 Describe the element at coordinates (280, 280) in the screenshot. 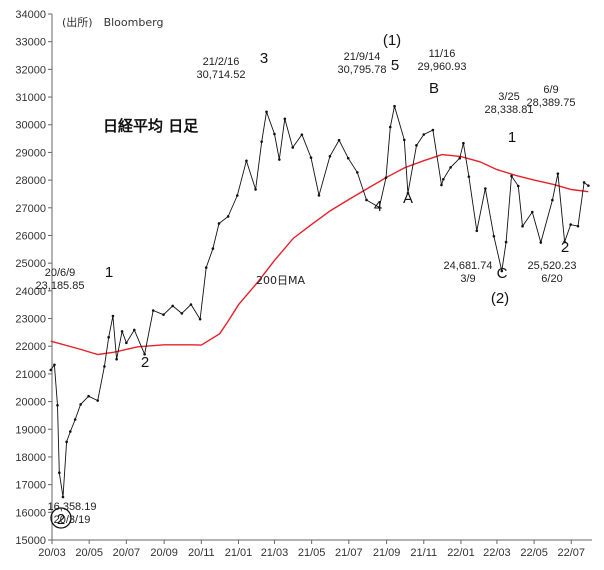

I see `ma-series-label: 200日MA` at that location.